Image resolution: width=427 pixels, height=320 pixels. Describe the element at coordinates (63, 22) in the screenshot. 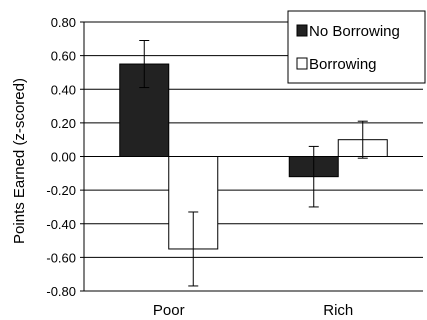

I see `y-tick-label: 0.80` at that location.